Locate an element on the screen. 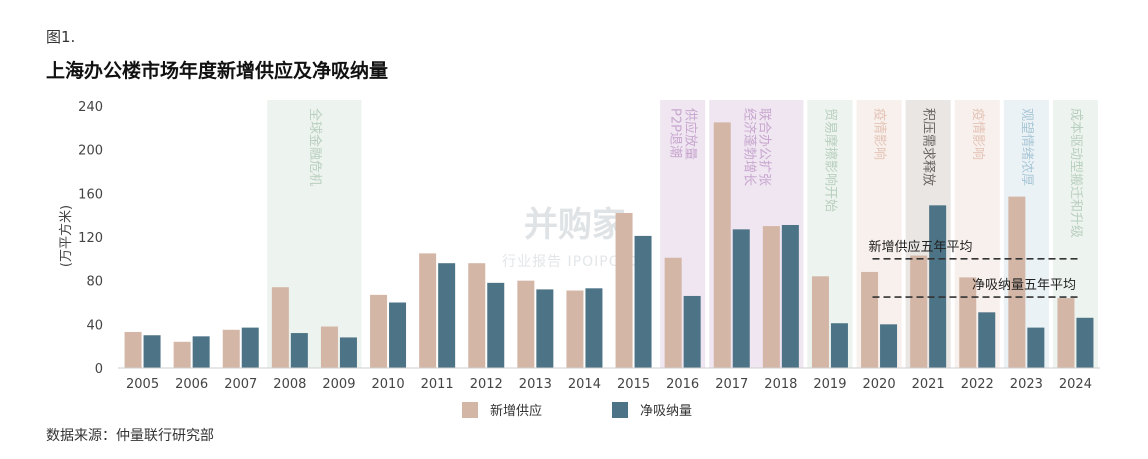 This screenshot has width=1148, height=459. x-tick-label: 2010 is located at coordinates (388, 384).